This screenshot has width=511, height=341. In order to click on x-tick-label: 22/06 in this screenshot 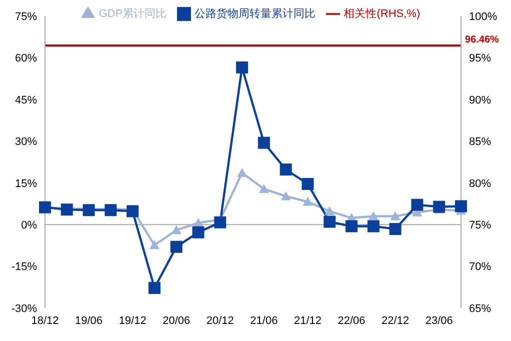, I will do `click(352, 320)`.